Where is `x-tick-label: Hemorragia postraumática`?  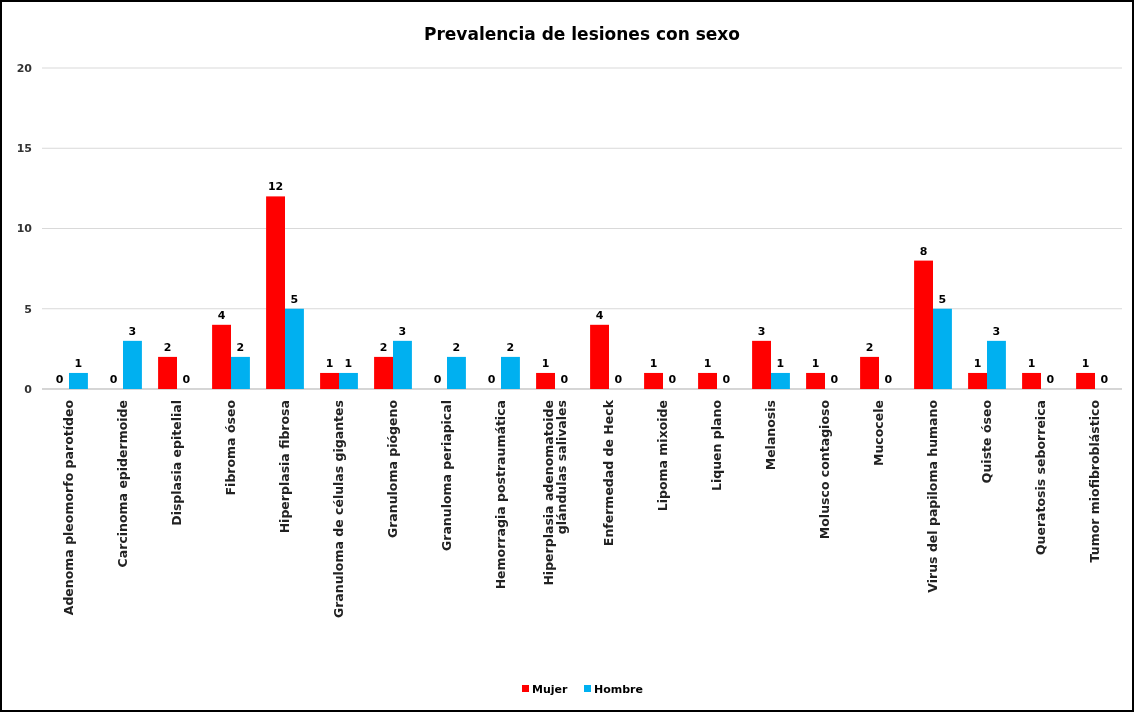
x-tick-label: Hemorragia postraumática is located at coordinates (501, 495).